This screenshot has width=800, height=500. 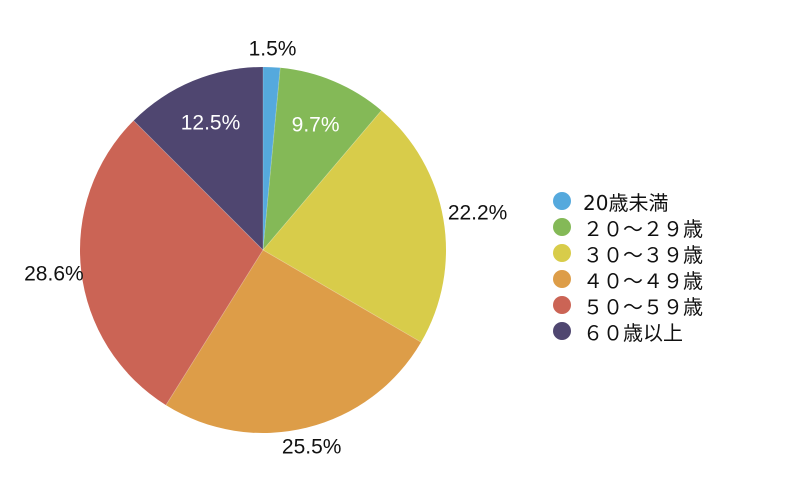 What do you see at coordinates (312, 447) in the screenshot?
I see `slice-value-label-4: 25.5%` at bounding box center [312, 447].